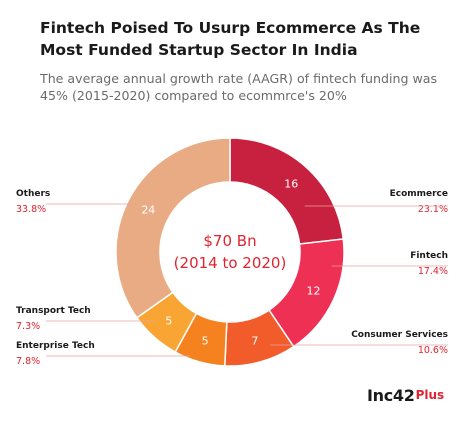 The image size is (474, 426). Describe the element at coordinates (254, 341) in the screenshot. I see `slice-value-consumer-services: 7` at that location.